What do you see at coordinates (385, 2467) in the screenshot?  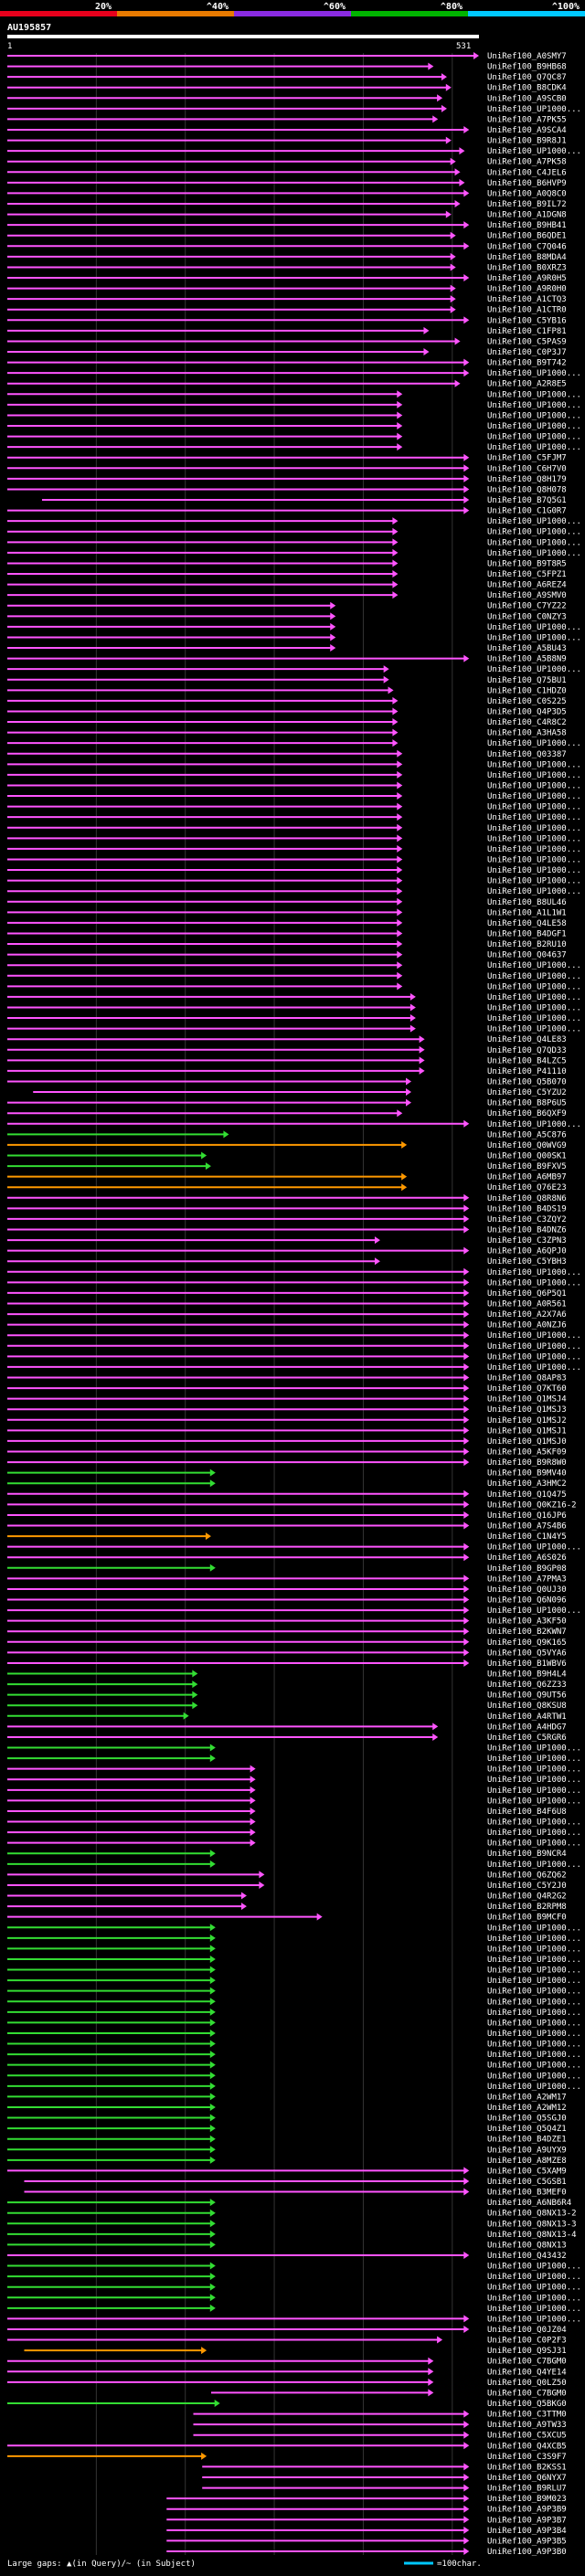 I see `hit-row: UniRef100_B2KSS1` at bounding box center [385, 2467].